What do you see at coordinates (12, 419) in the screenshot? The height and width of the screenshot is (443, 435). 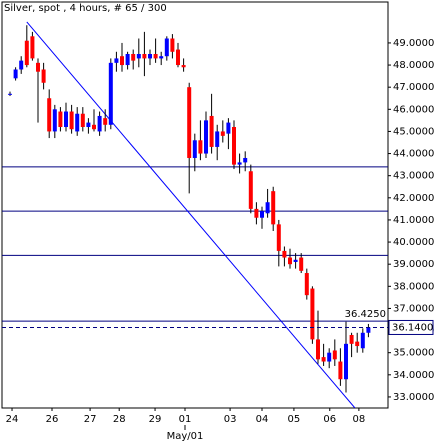 I see `x-tick-label: 24` at bounding box center [12, 419].